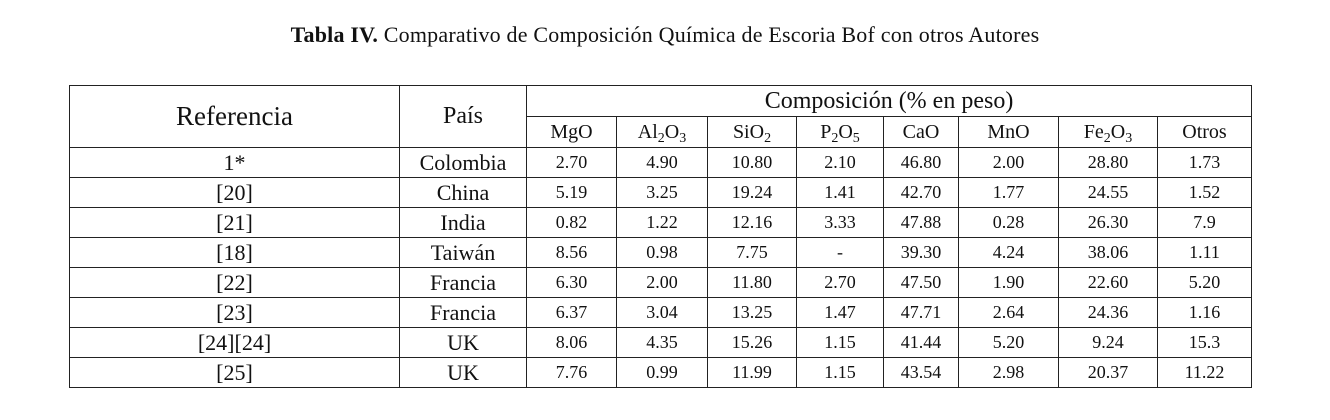  I want to click on header-row-2: MgO Al2O3 SiO2 P2O5 CaO MnO Fe2O3 Otros, so click(661, 132).